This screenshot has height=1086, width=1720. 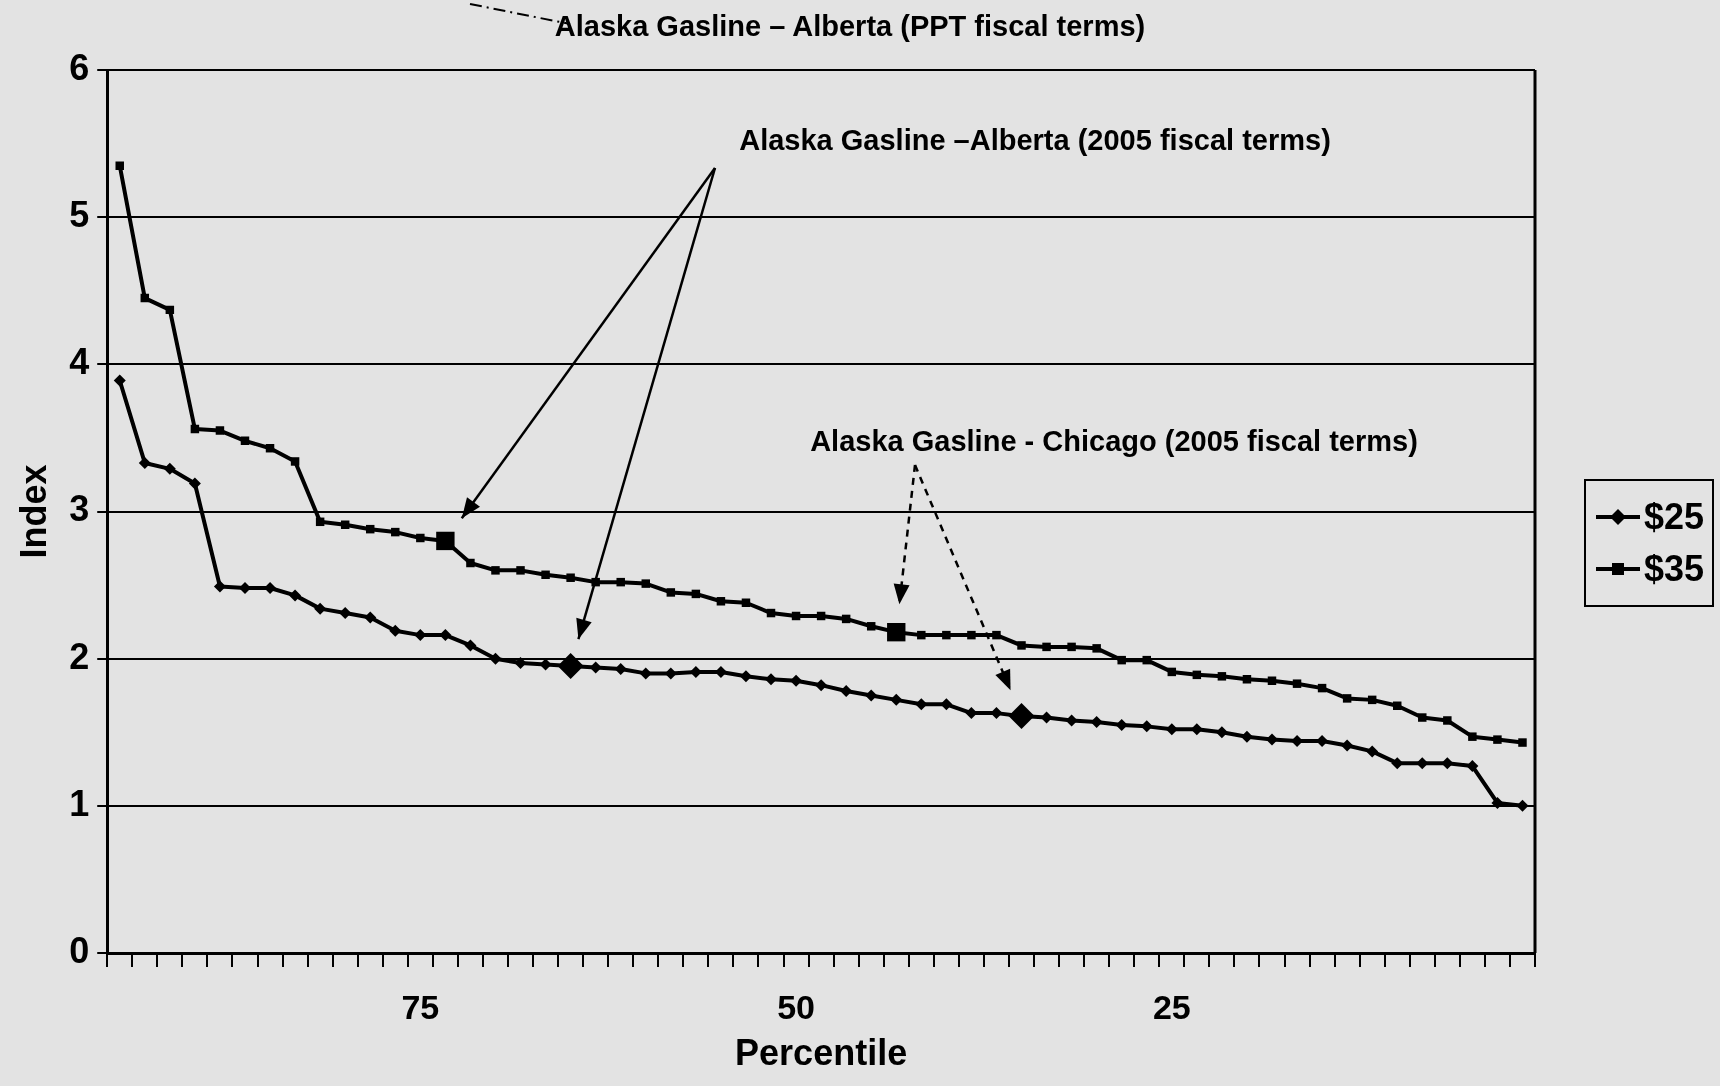 What do you see at coordinates (79, 215) in the screenshot?
I see `y-tick-label: 5` at bounding box center [79, 215].